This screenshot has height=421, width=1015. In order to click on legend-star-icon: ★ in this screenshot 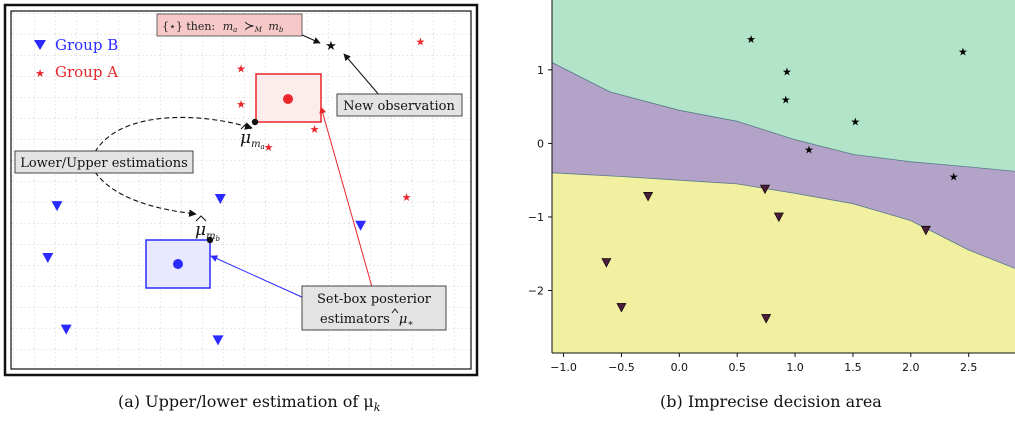, I will do `click(40, 73)`.